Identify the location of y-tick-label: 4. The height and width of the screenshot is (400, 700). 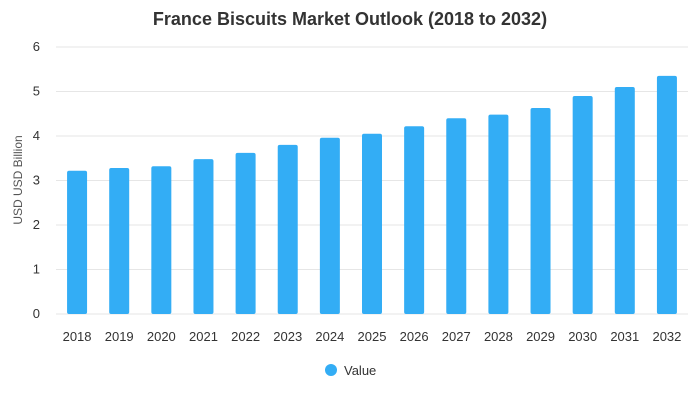
(36, 135).